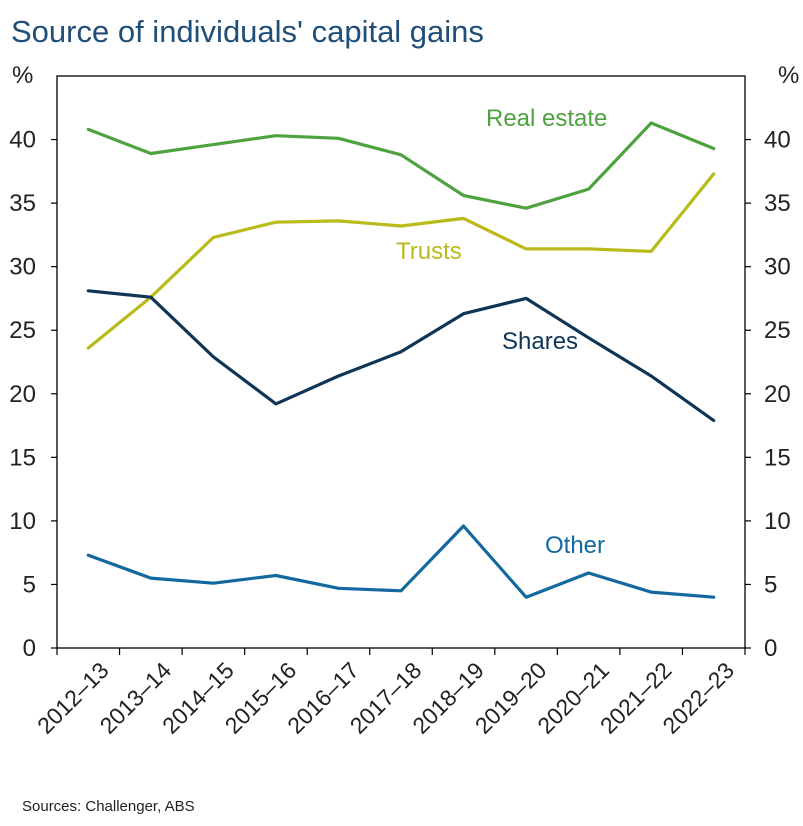 The width and height of the screenshot is (803, 826). Describe the element at coordinates (777, 521) in the screenshot. I see `y-tick-label-right: 10` at that location.